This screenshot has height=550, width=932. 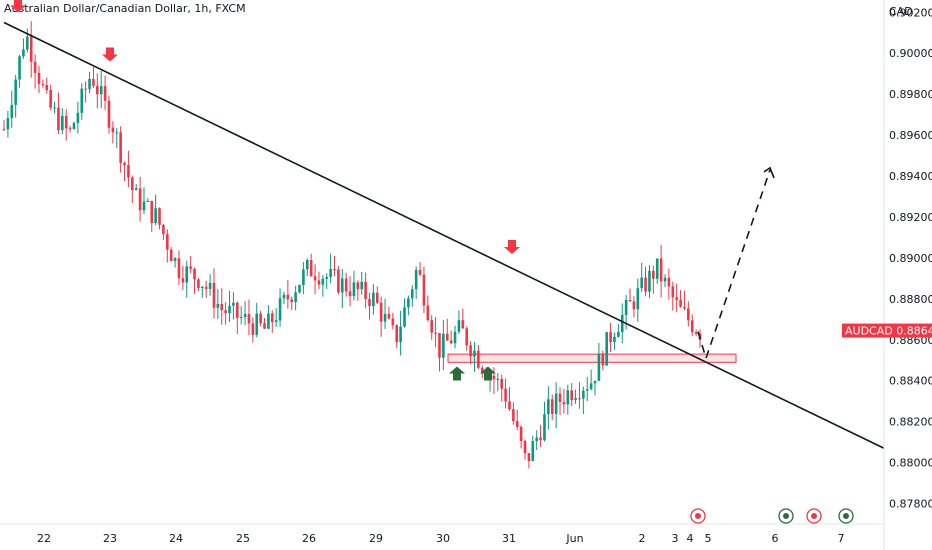 What do you see at coordinates (901, 11) in the screenshot?
I see `currency-label: CAD` at bounding box center [901, 11].